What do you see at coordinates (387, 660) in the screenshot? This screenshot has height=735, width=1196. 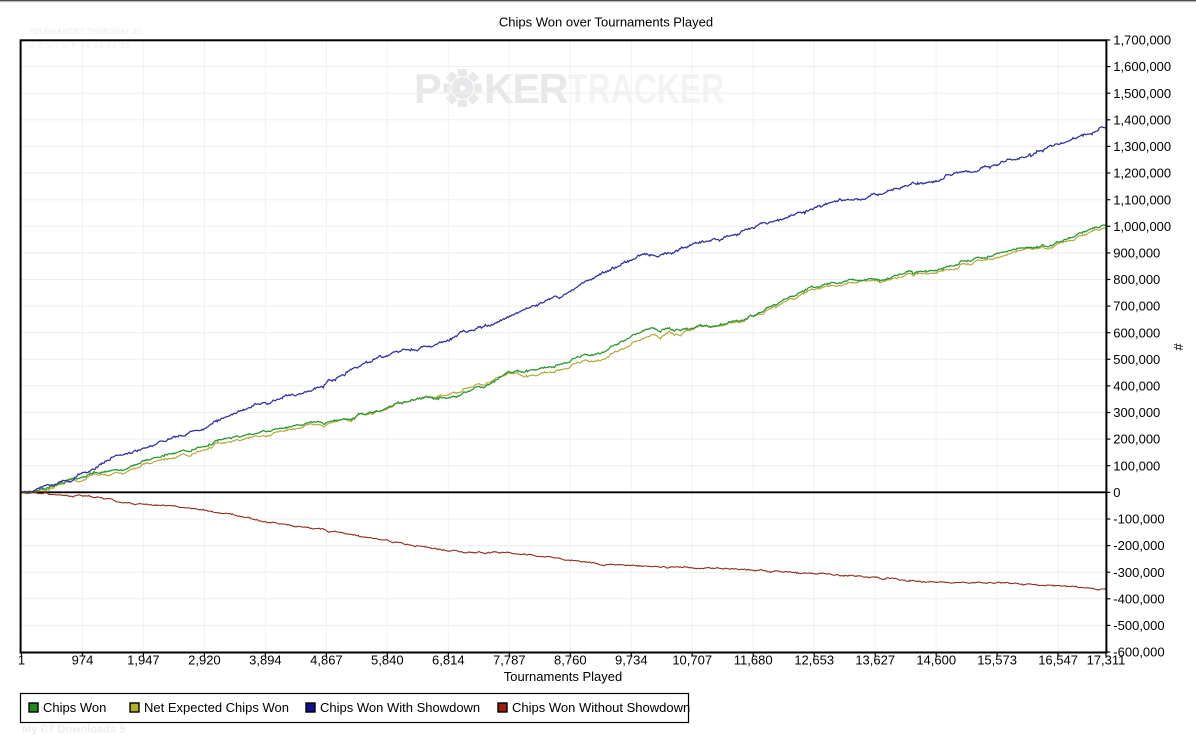 I see `svg-text: 5,840` at bounding box center [387, 660].